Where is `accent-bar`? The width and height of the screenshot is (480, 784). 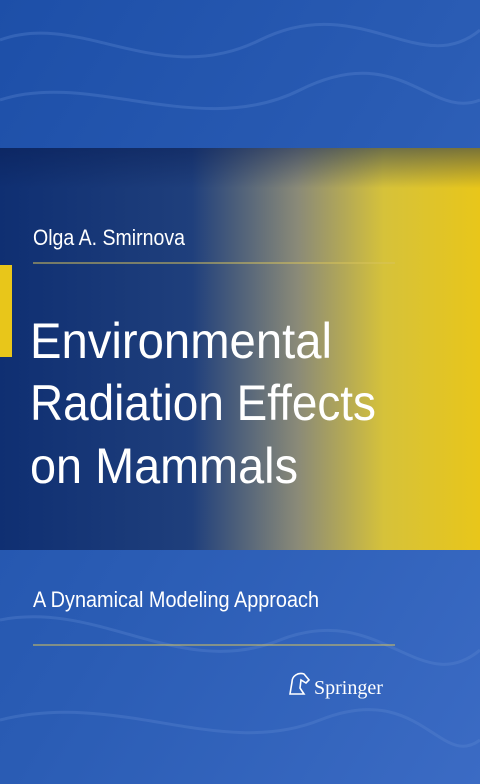
accent-bar is located at coordinates (6, 311).